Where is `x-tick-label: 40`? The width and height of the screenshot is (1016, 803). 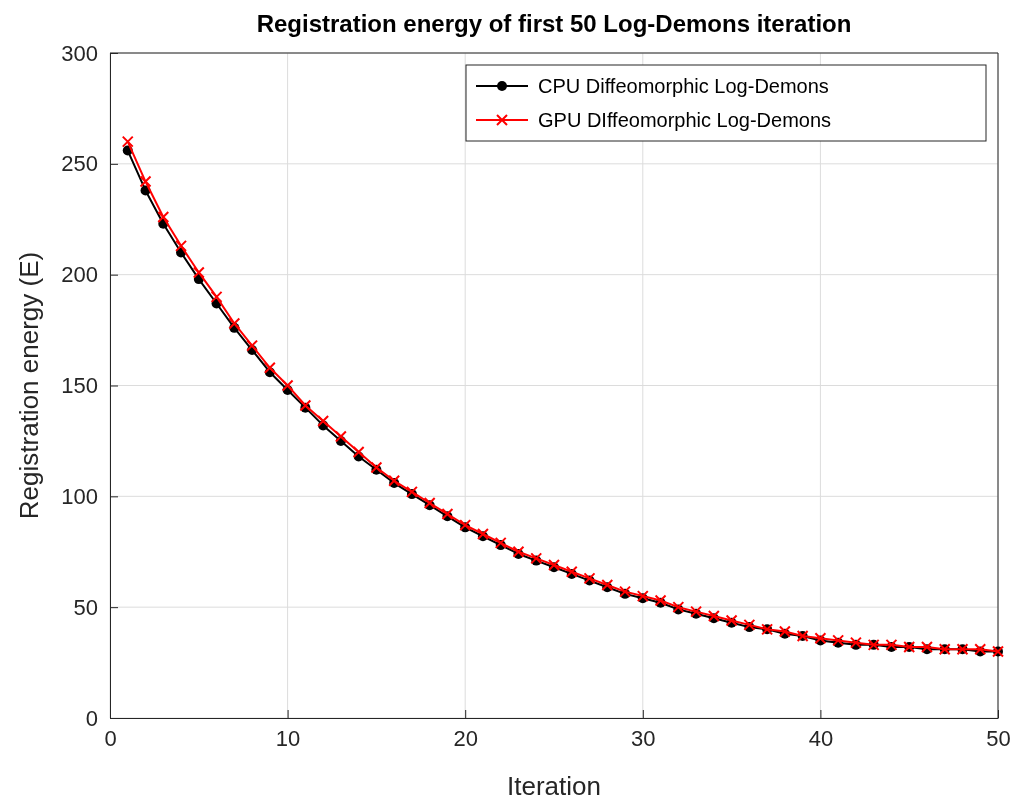
x-tick-label: 40 is located at coordinates (821, 738).